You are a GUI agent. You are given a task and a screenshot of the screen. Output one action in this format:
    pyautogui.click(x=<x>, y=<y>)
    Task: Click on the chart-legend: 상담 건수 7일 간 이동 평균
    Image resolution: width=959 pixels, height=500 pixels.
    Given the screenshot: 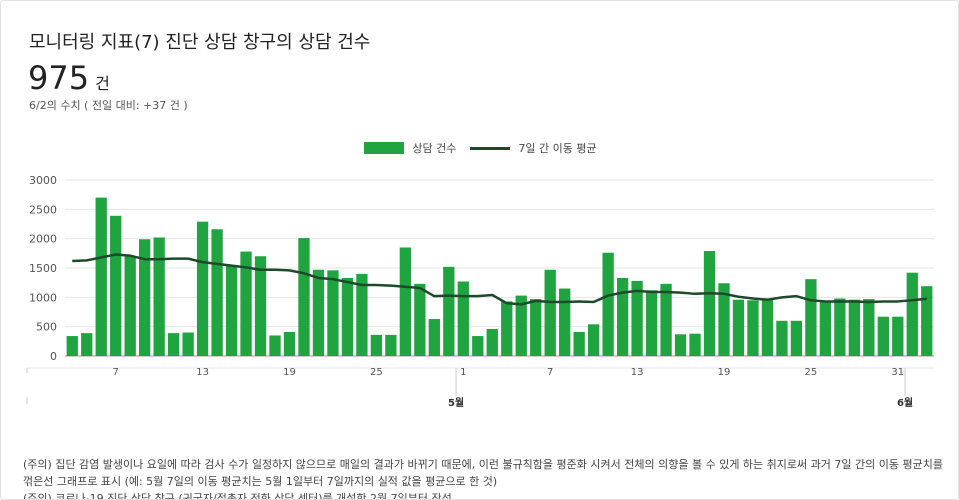 What is the action you would take?
    pyautogui.click(x=479, y=148)
    